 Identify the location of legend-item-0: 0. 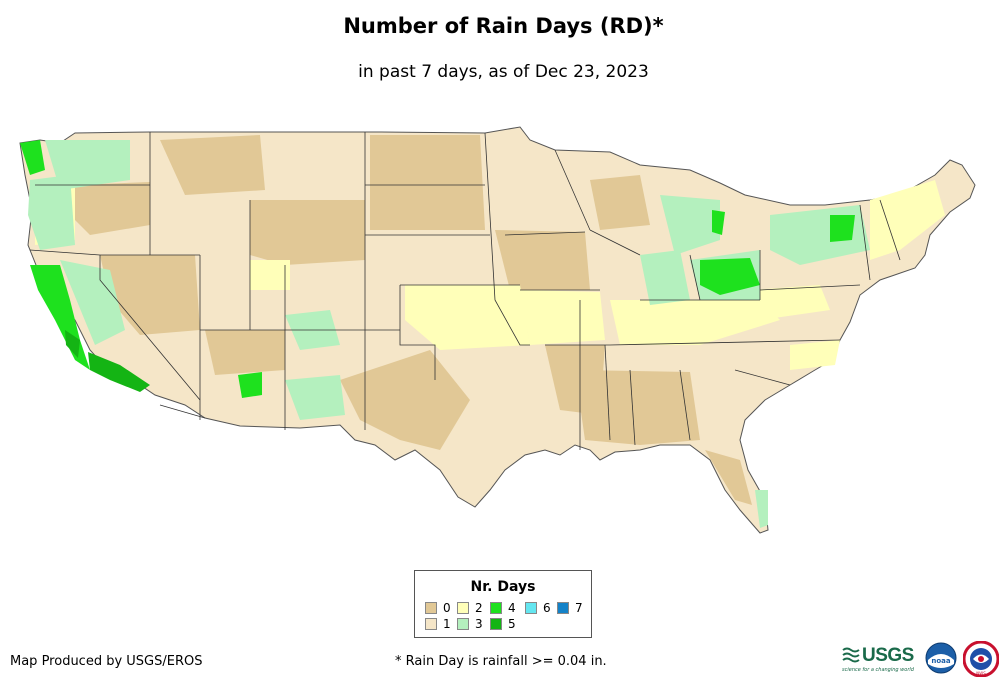
(438, 608).